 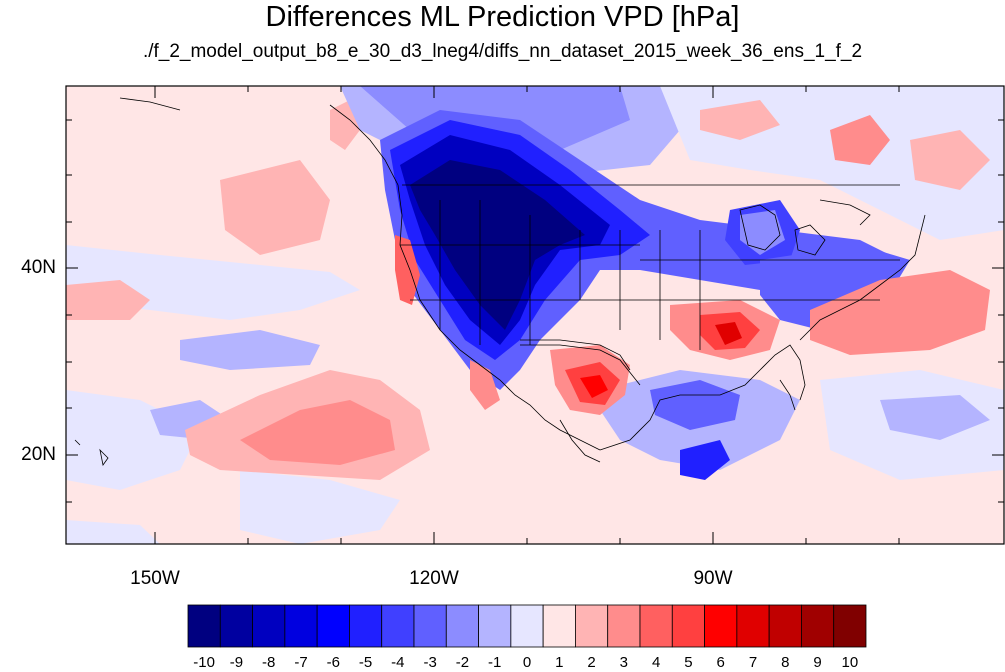 What do you see at coordinates (559, 662) in the screenshot?
I see `colorbar-label: 1` at bounding box center [559, 662].